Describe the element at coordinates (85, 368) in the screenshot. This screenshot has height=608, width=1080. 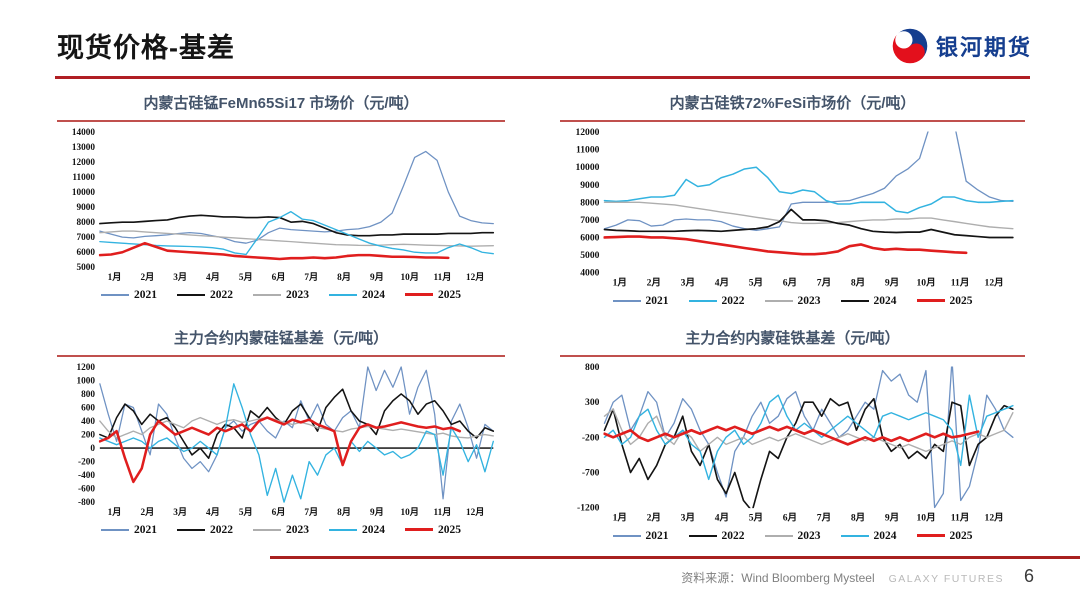
I see `y-tick-label: 1200` at that location.